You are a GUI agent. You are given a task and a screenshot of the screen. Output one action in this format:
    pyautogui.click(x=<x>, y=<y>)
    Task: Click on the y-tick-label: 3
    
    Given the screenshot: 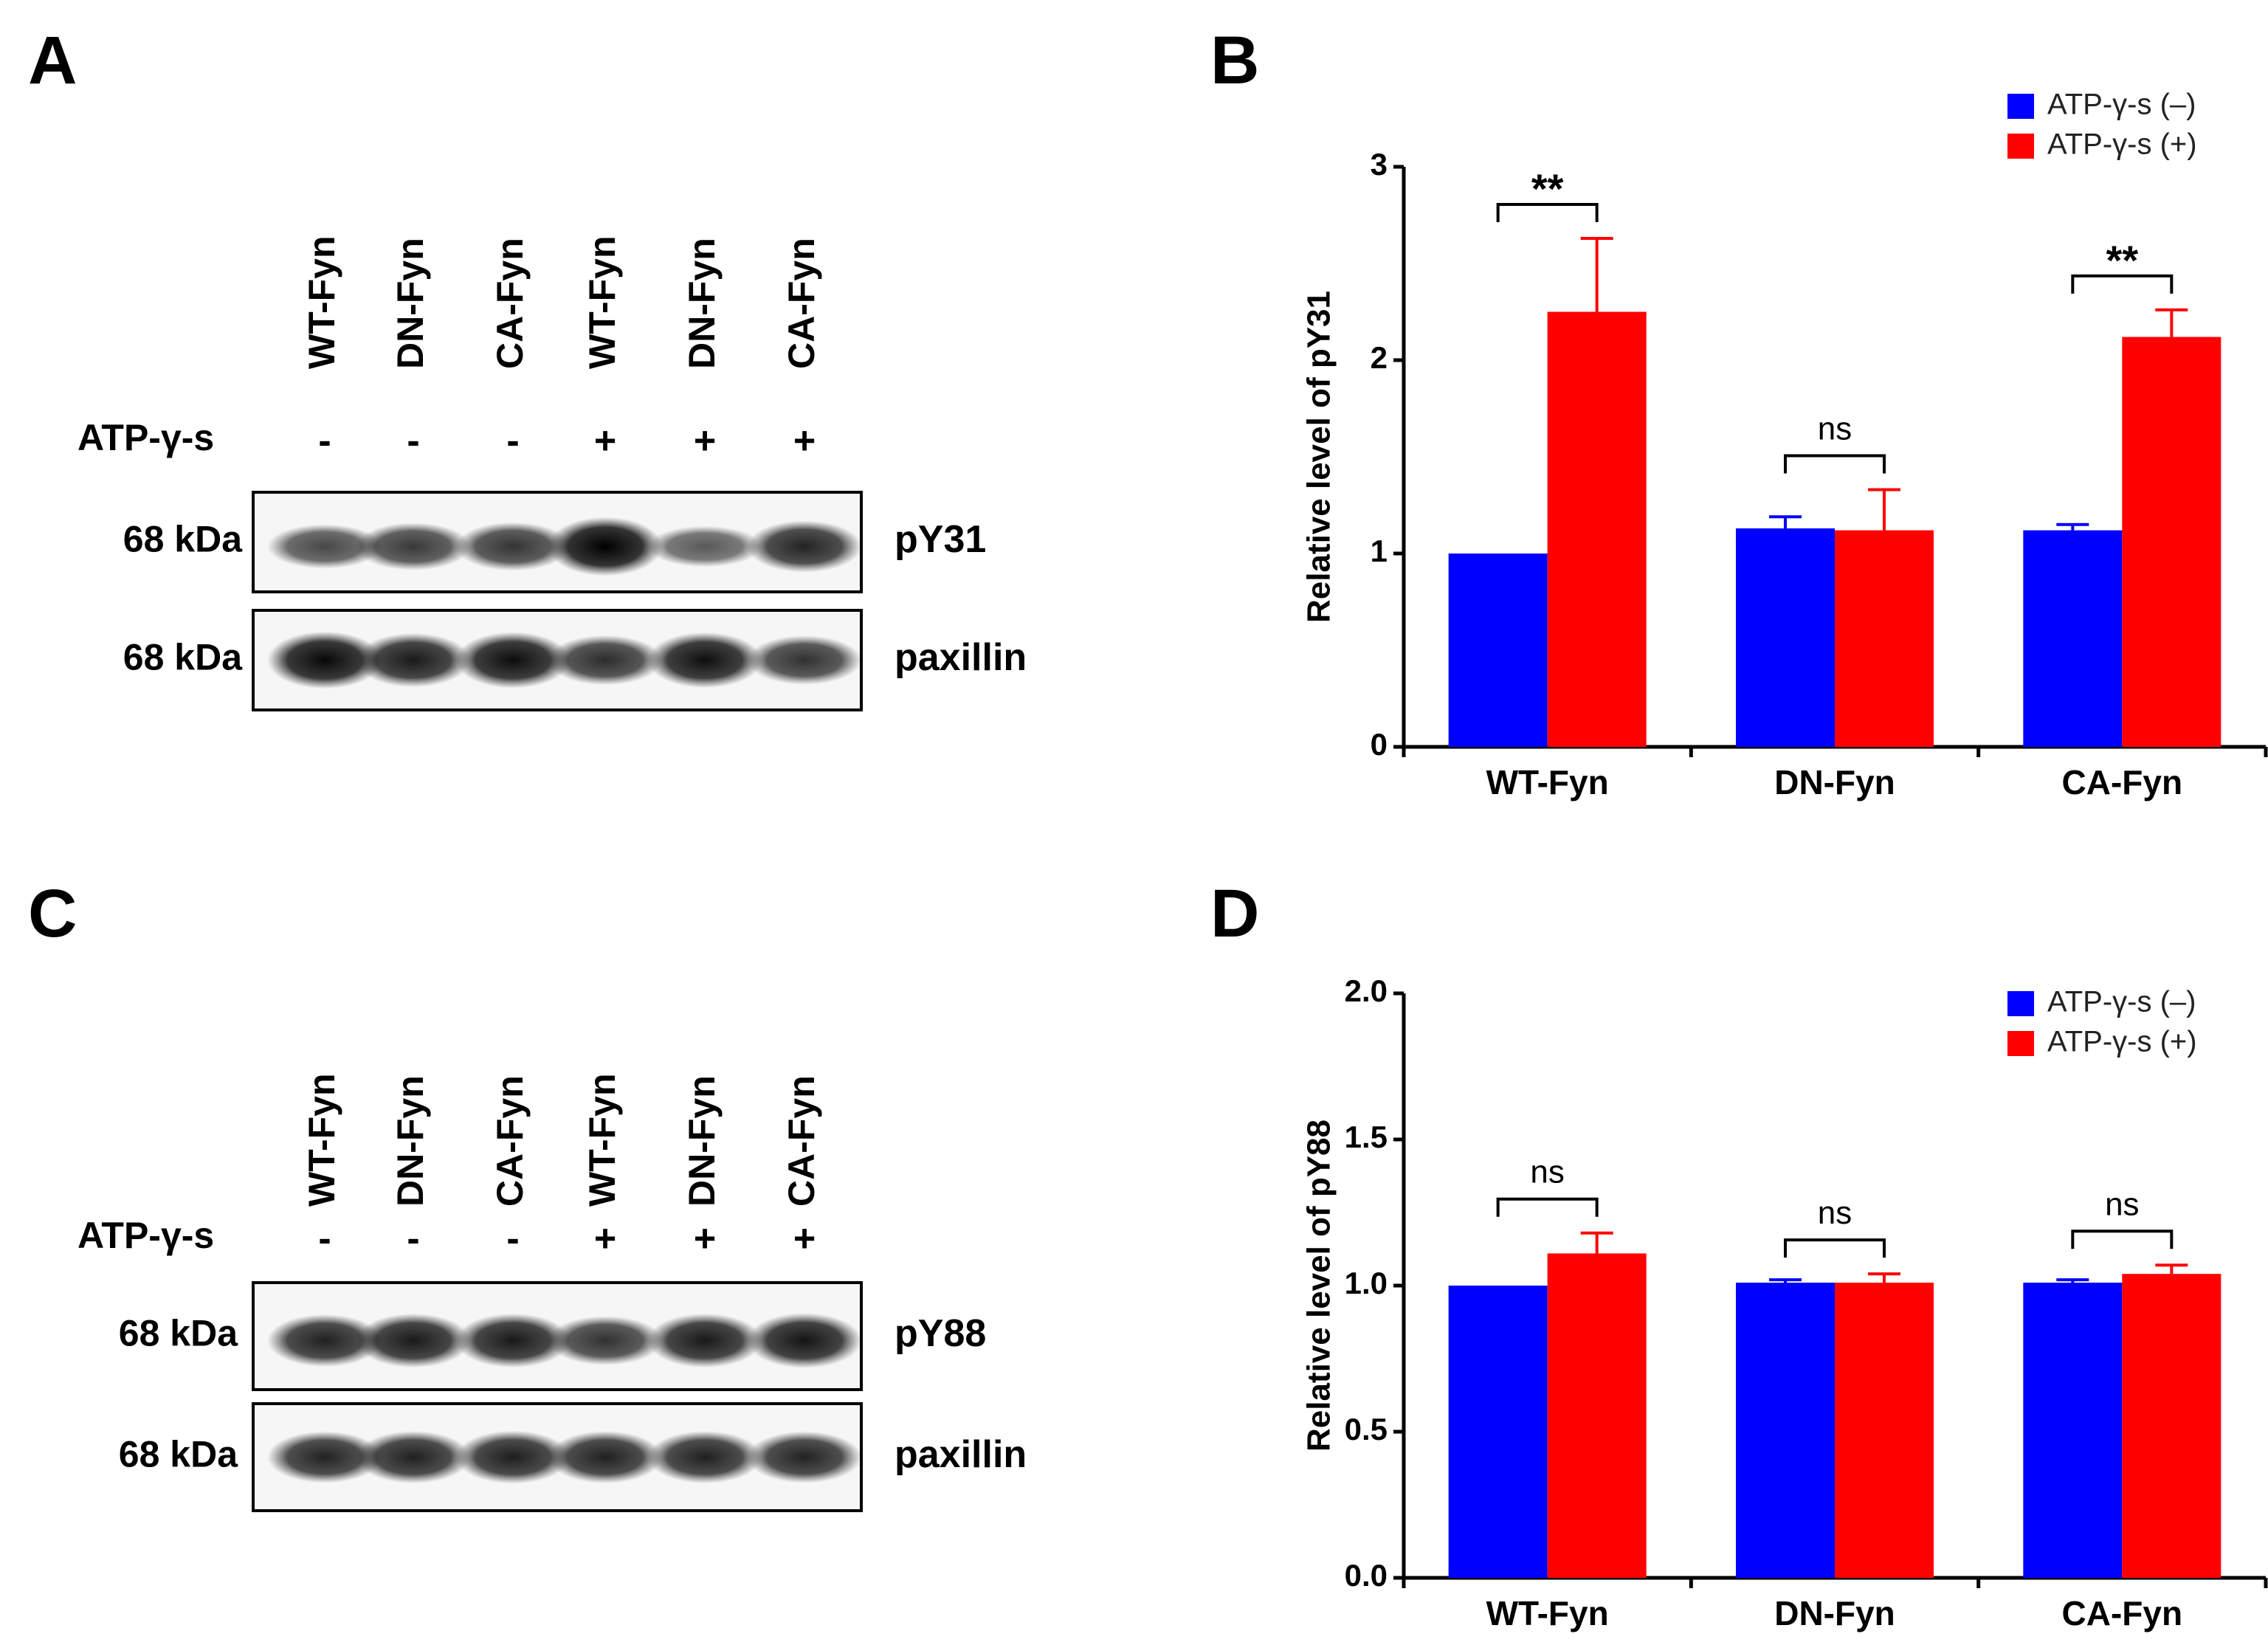 What is the action you would take?
    pyautogui.click(x=1380, y=165)
    